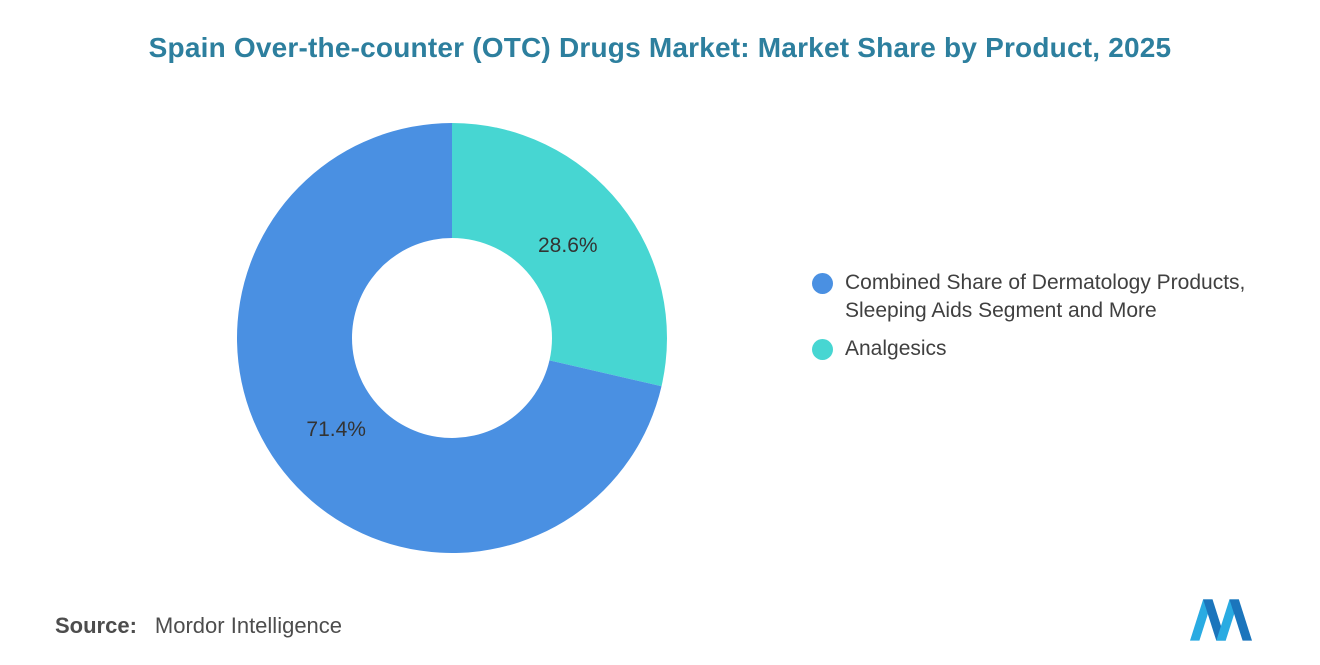 The width and height of the screenshot is (1320, 665). Describe the element at coordinates (1221, 620) in the screenshot. I see `mordor-intelligence-logo` at that location.